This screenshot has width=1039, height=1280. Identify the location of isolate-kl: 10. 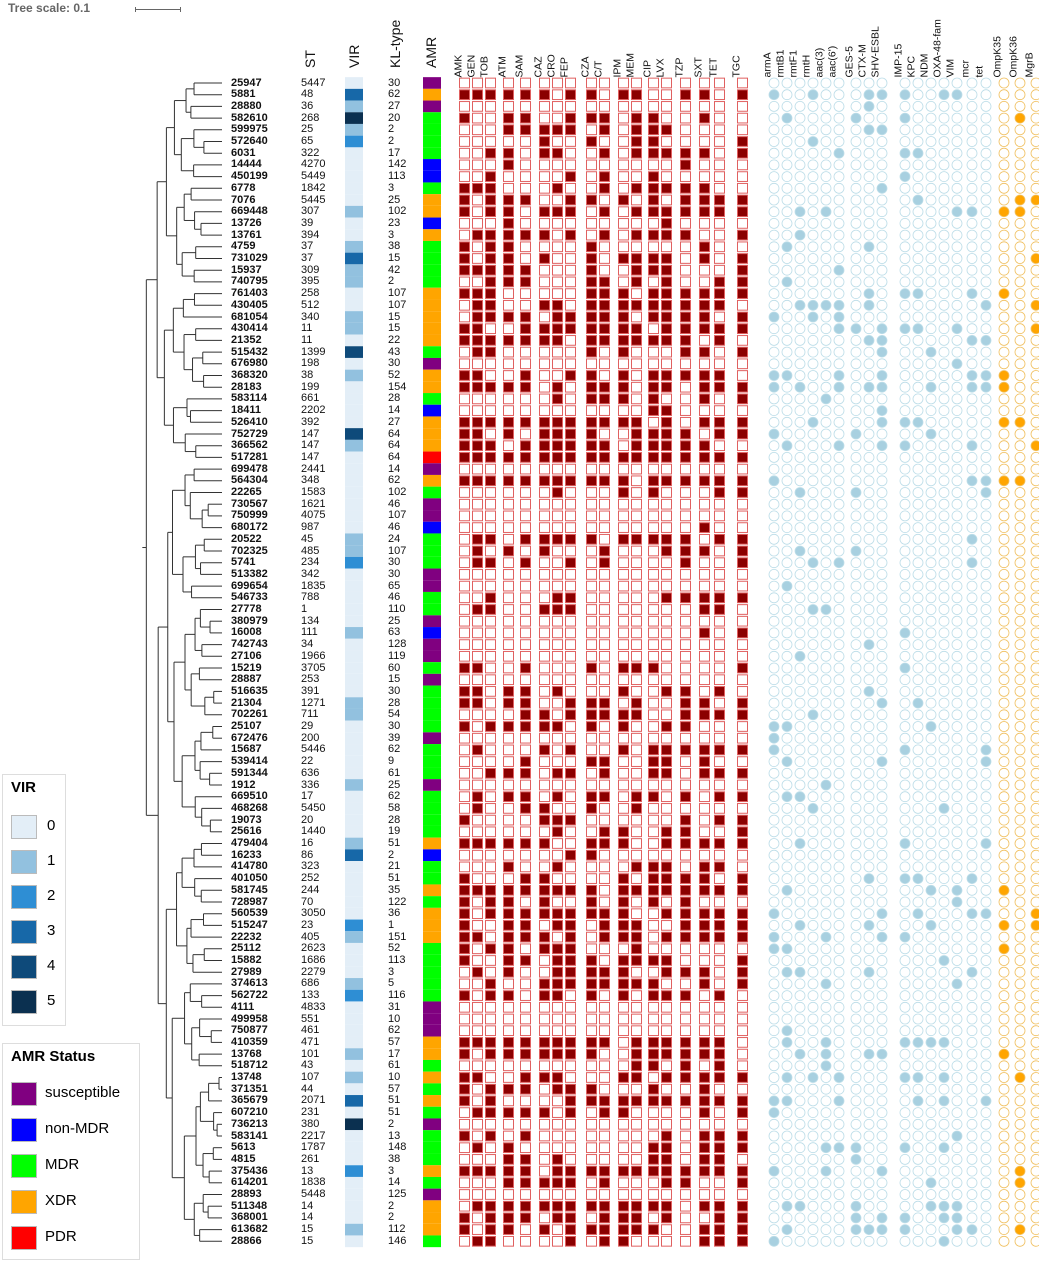
(394, 1018).